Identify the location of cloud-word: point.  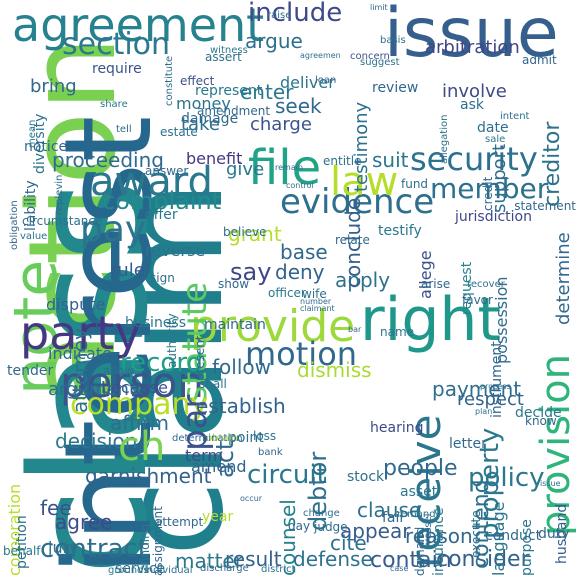
(246, 438).